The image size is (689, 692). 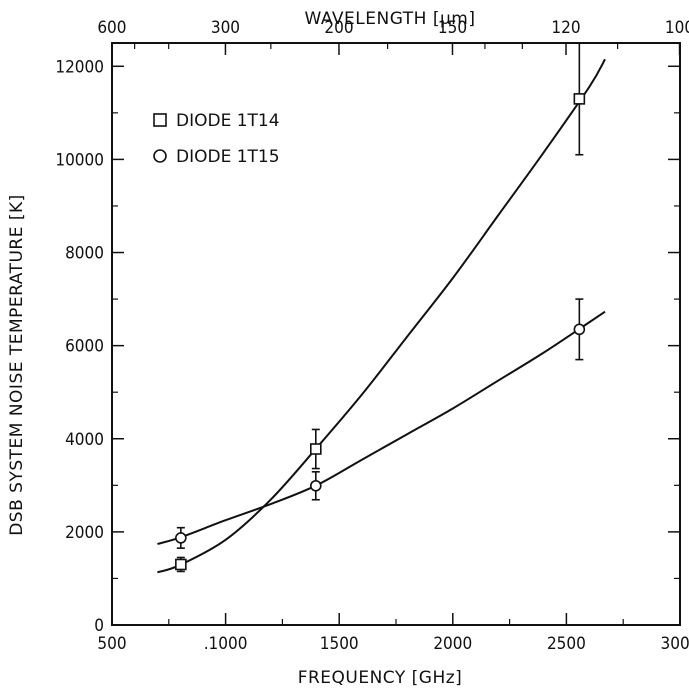 I want to click on y-tick-label: 4000, so click(x=84, y=440).